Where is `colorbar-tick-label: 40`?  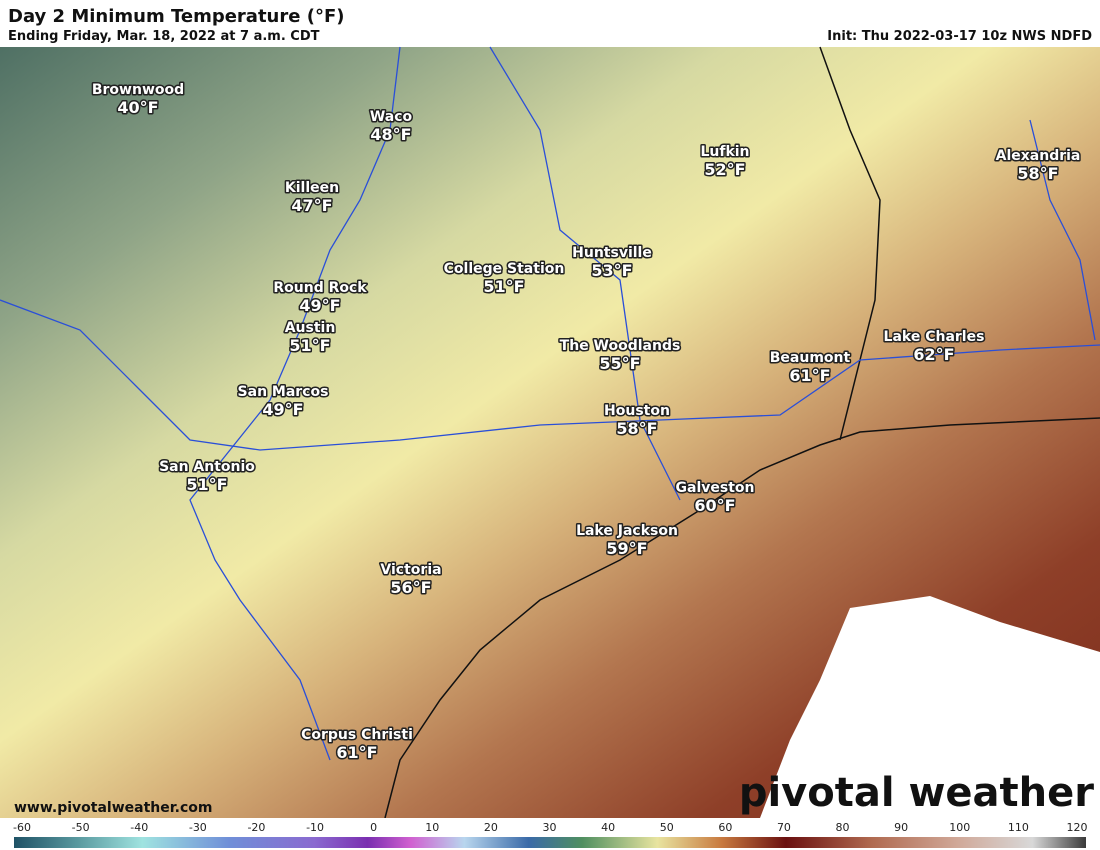
colorbar-tick-label: 40 is located at coordinates (608, 827).